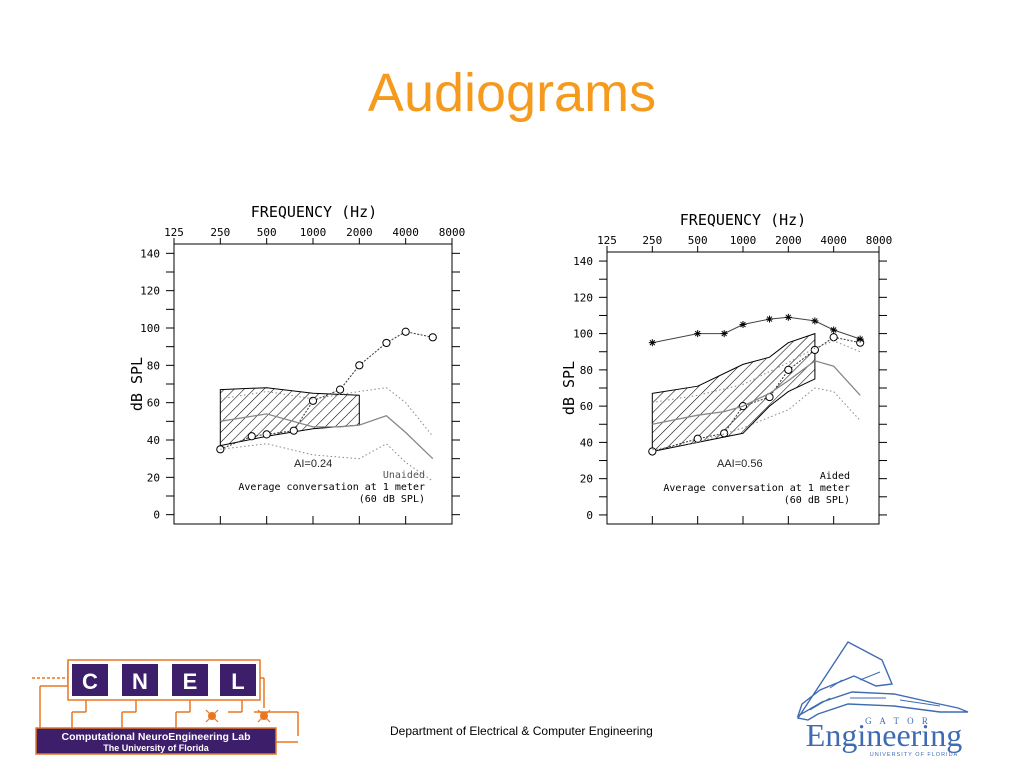  I want to click on cnel-letter-l: L, so click(237, 681).